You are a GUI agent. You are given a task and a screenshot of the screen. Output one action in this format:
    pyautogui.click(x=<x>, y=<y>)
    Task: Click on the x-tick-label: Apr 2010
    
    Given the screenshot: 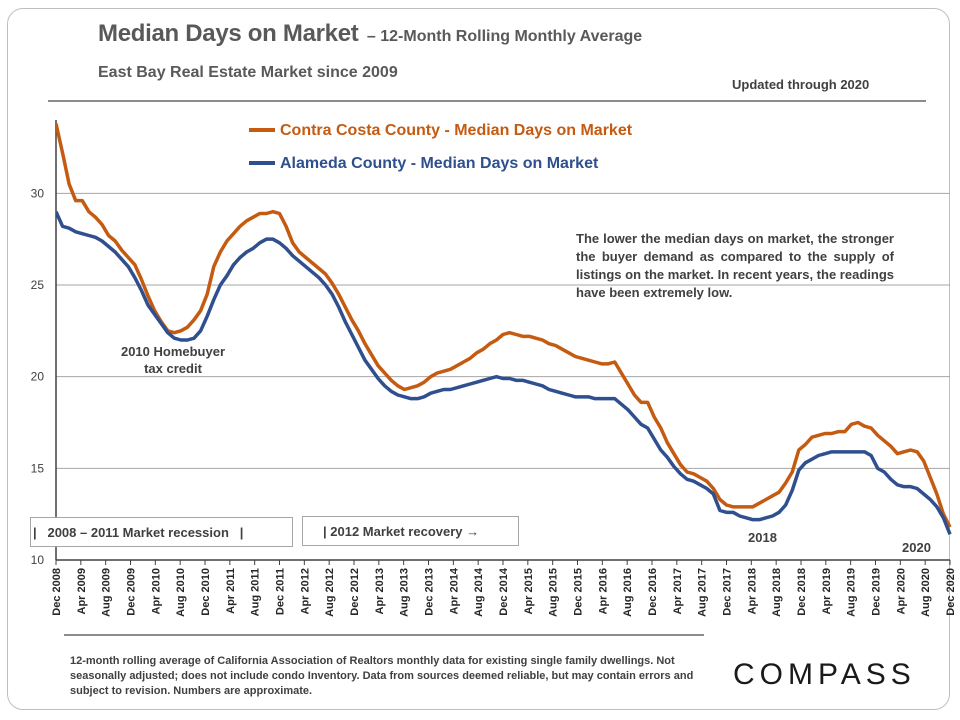 What is the action you would take?
    pyautogui.click(x=156, y=591)
    